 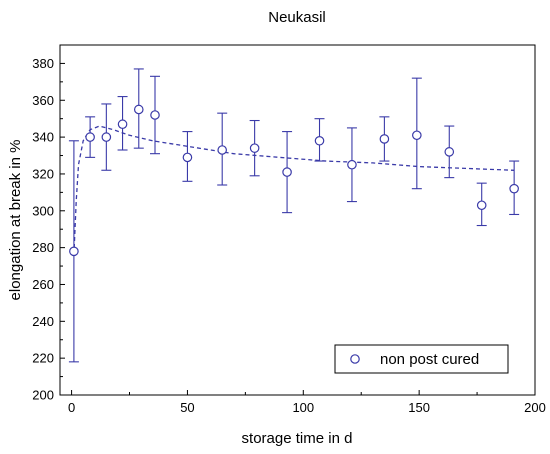 What do you see at coordinates (43, 173) in the screenshot?
I see `y-tick-label: 320` at bounding box center [43, 173].